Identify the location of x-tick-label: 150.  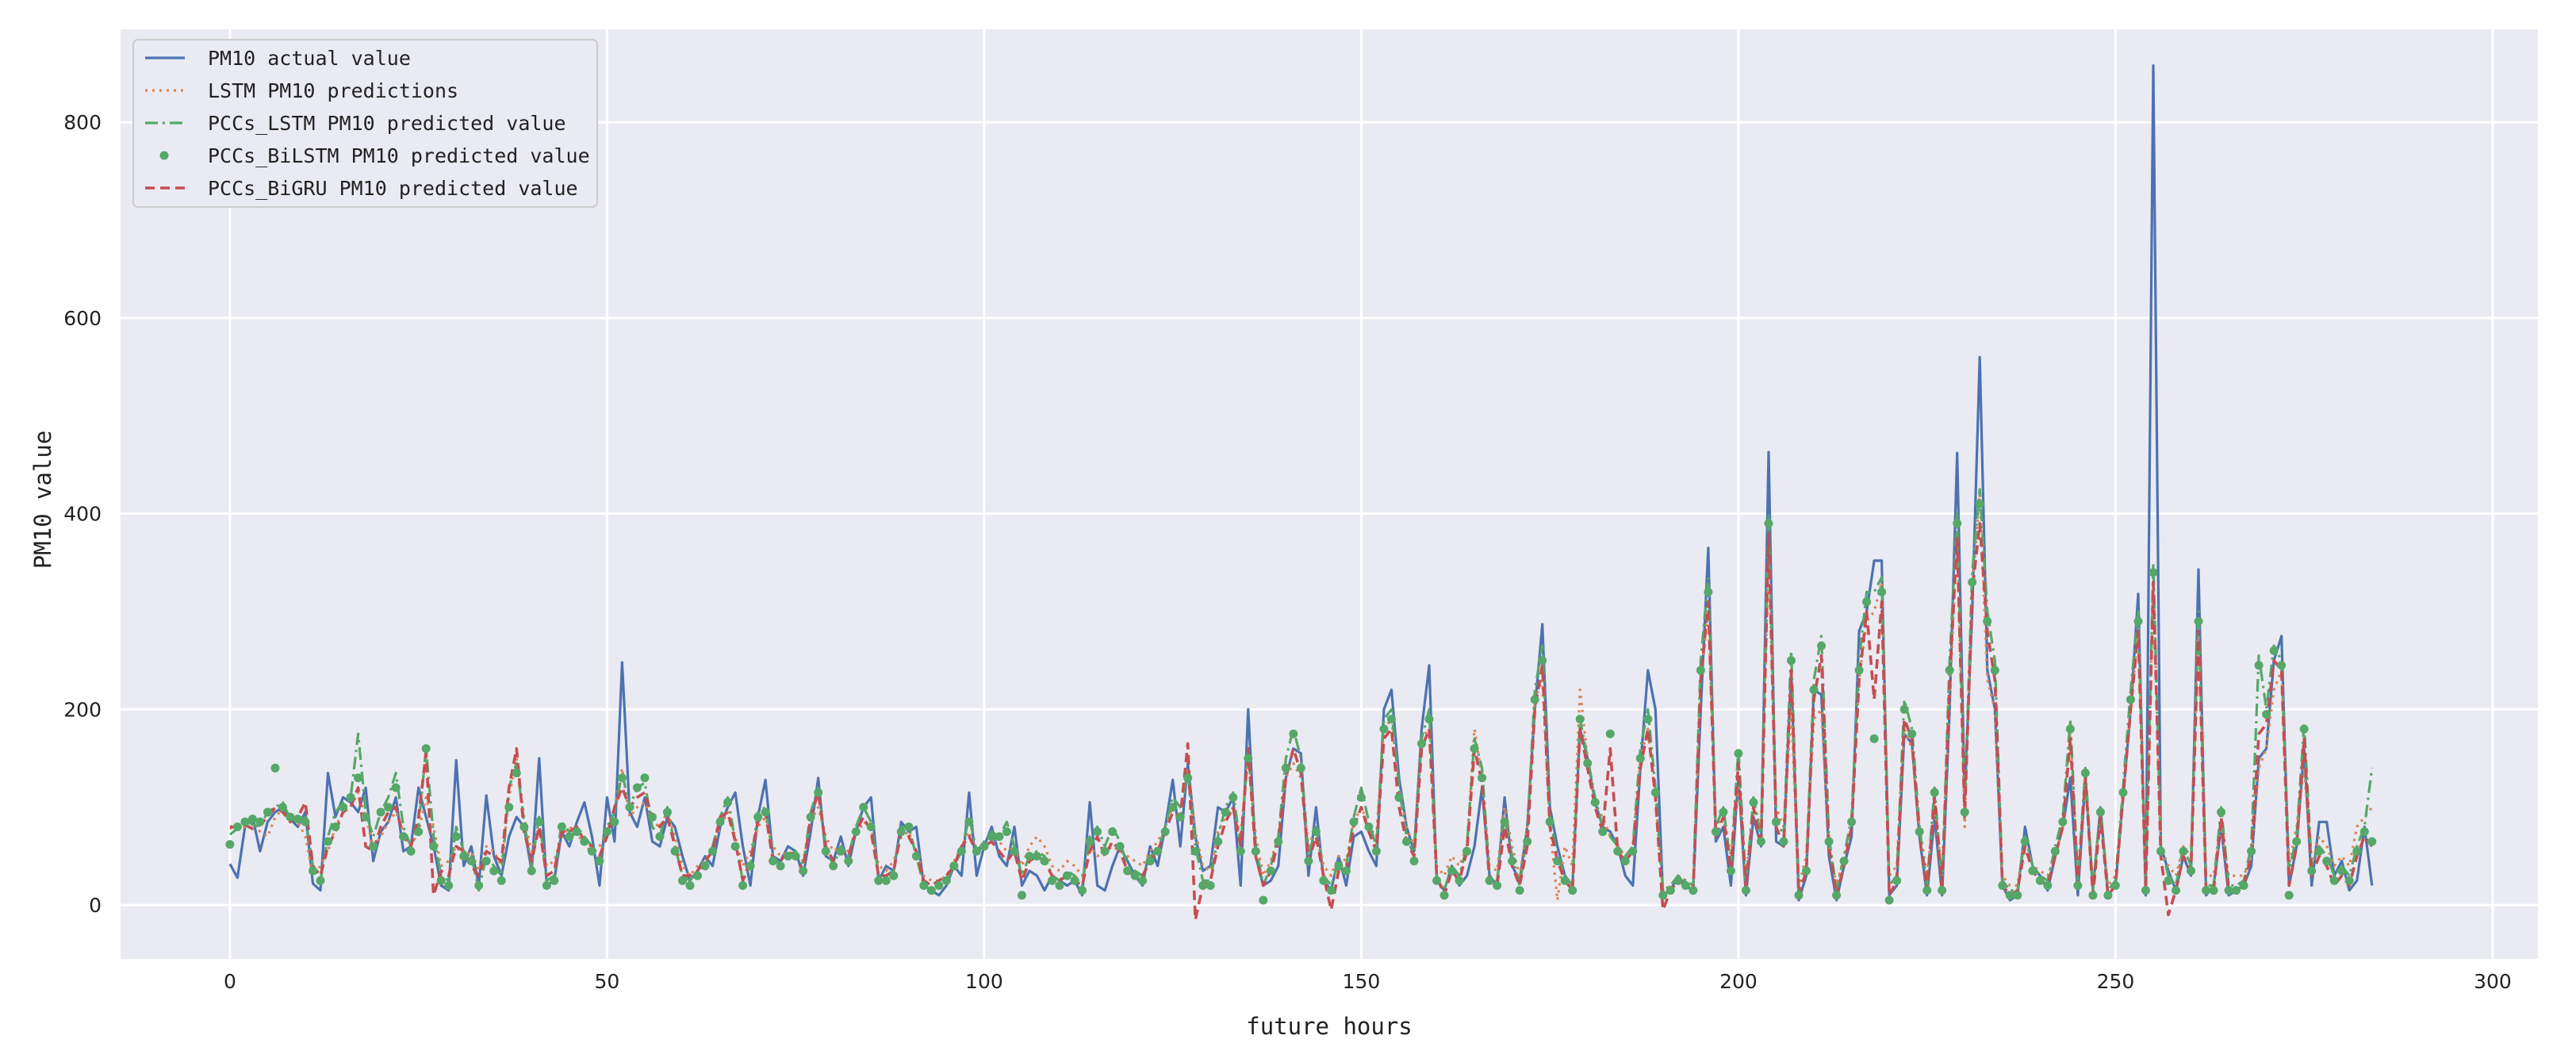
(1362, 981).